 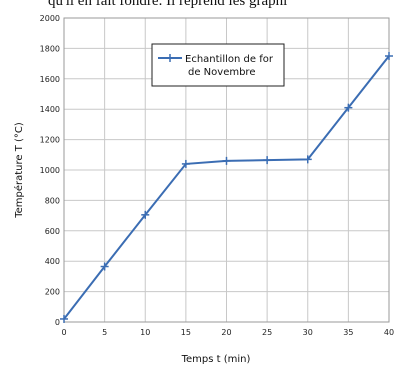 I want to click on x-tick-label-5: 5, so click(x=104, y=332).